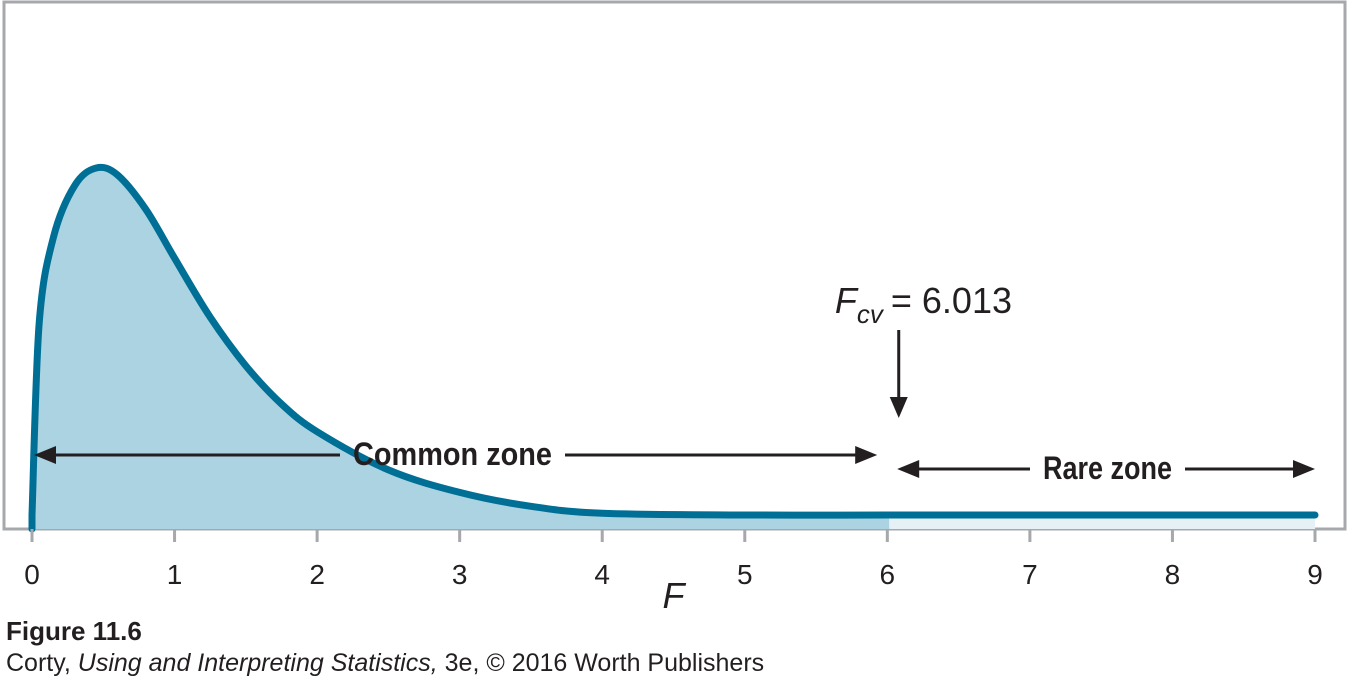 This screenshot has width=1350, height=682. I want to click on critical-value-arrowhead, so click(898, 407).